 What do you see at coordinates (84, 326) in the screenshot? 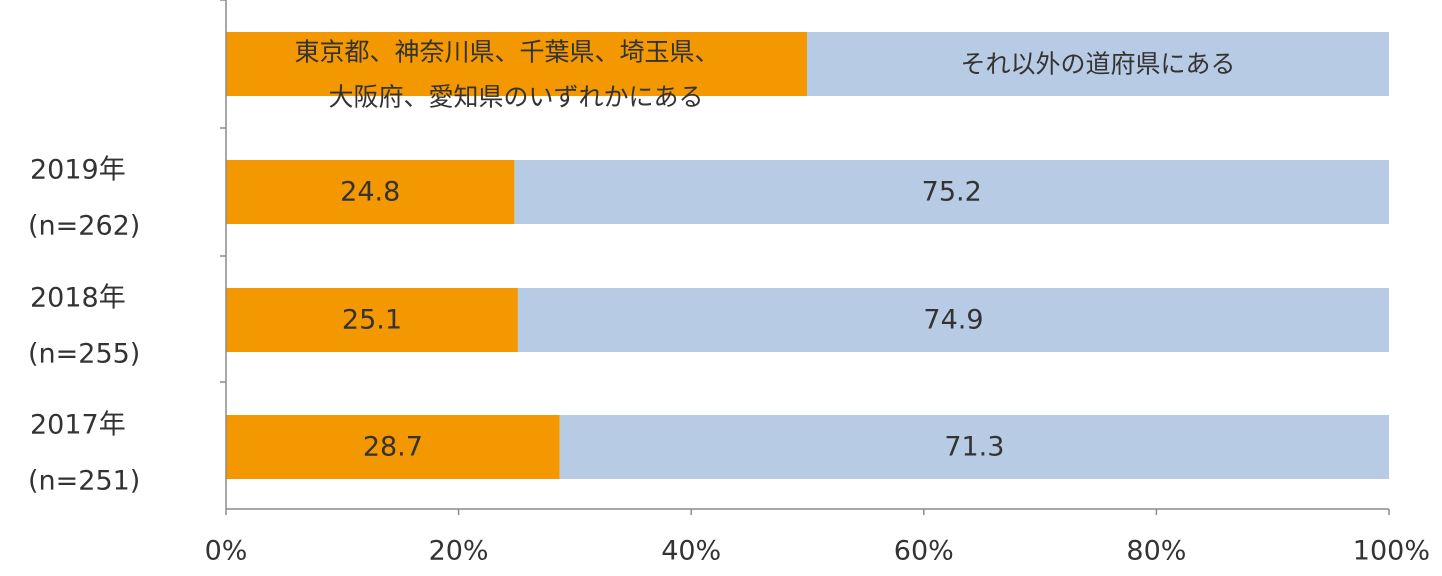
I see `category-labels: 2019年 (n=262) 2018年 (n=255) 2017年 (n=251)` at bounding box center [84, 326].